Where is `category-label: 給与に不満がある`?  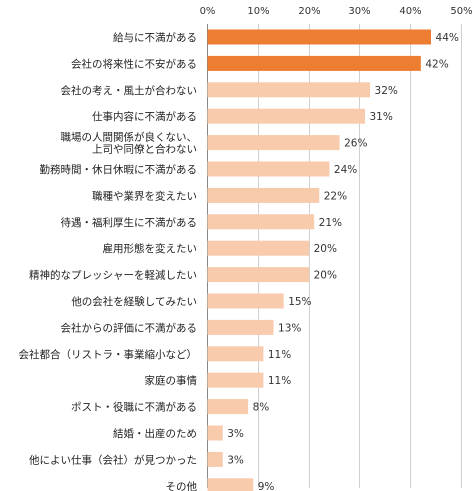
category-label: 給与に不満がある is located at coordinates (155, 37).